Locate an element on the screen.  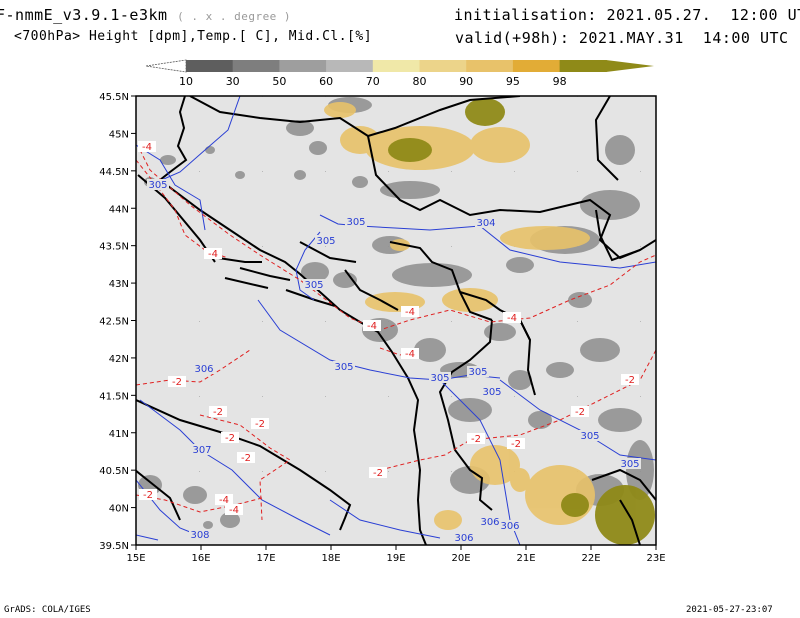
lat-tick-label: 43N is located at coordinates (119, 284).